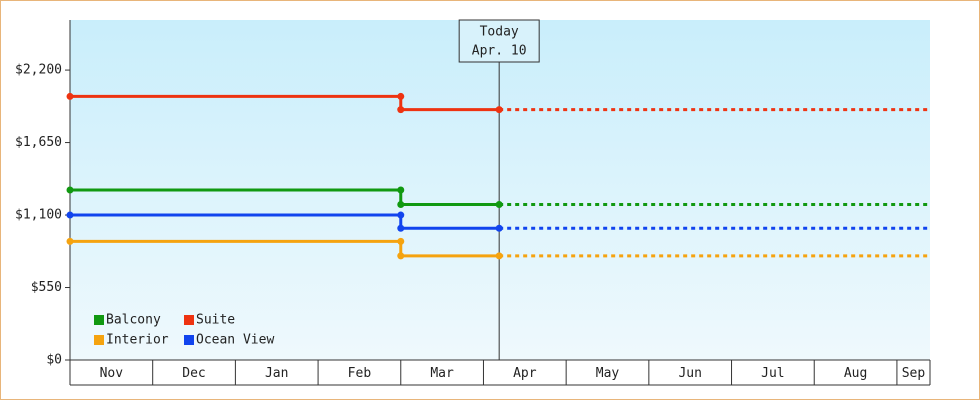 The height and width of the screenshot is (400, 980). Describe the element at coordinates (46, 287) in the screenshot. I see `y-tick-label: $550` at that location.